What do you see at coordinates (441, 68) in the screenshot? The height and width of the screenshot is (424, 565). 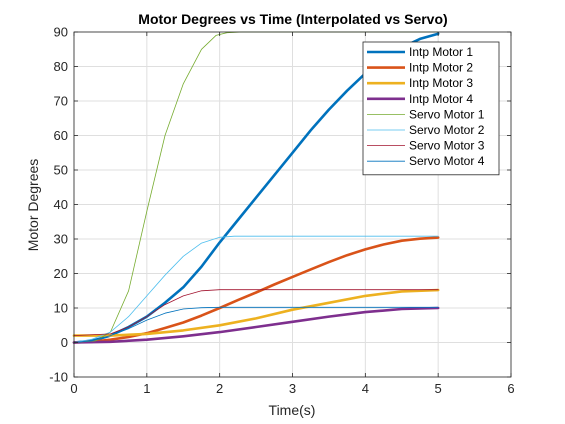 I see `legend-label-2: Intp Motor 2` at bounding box center [441, 68].